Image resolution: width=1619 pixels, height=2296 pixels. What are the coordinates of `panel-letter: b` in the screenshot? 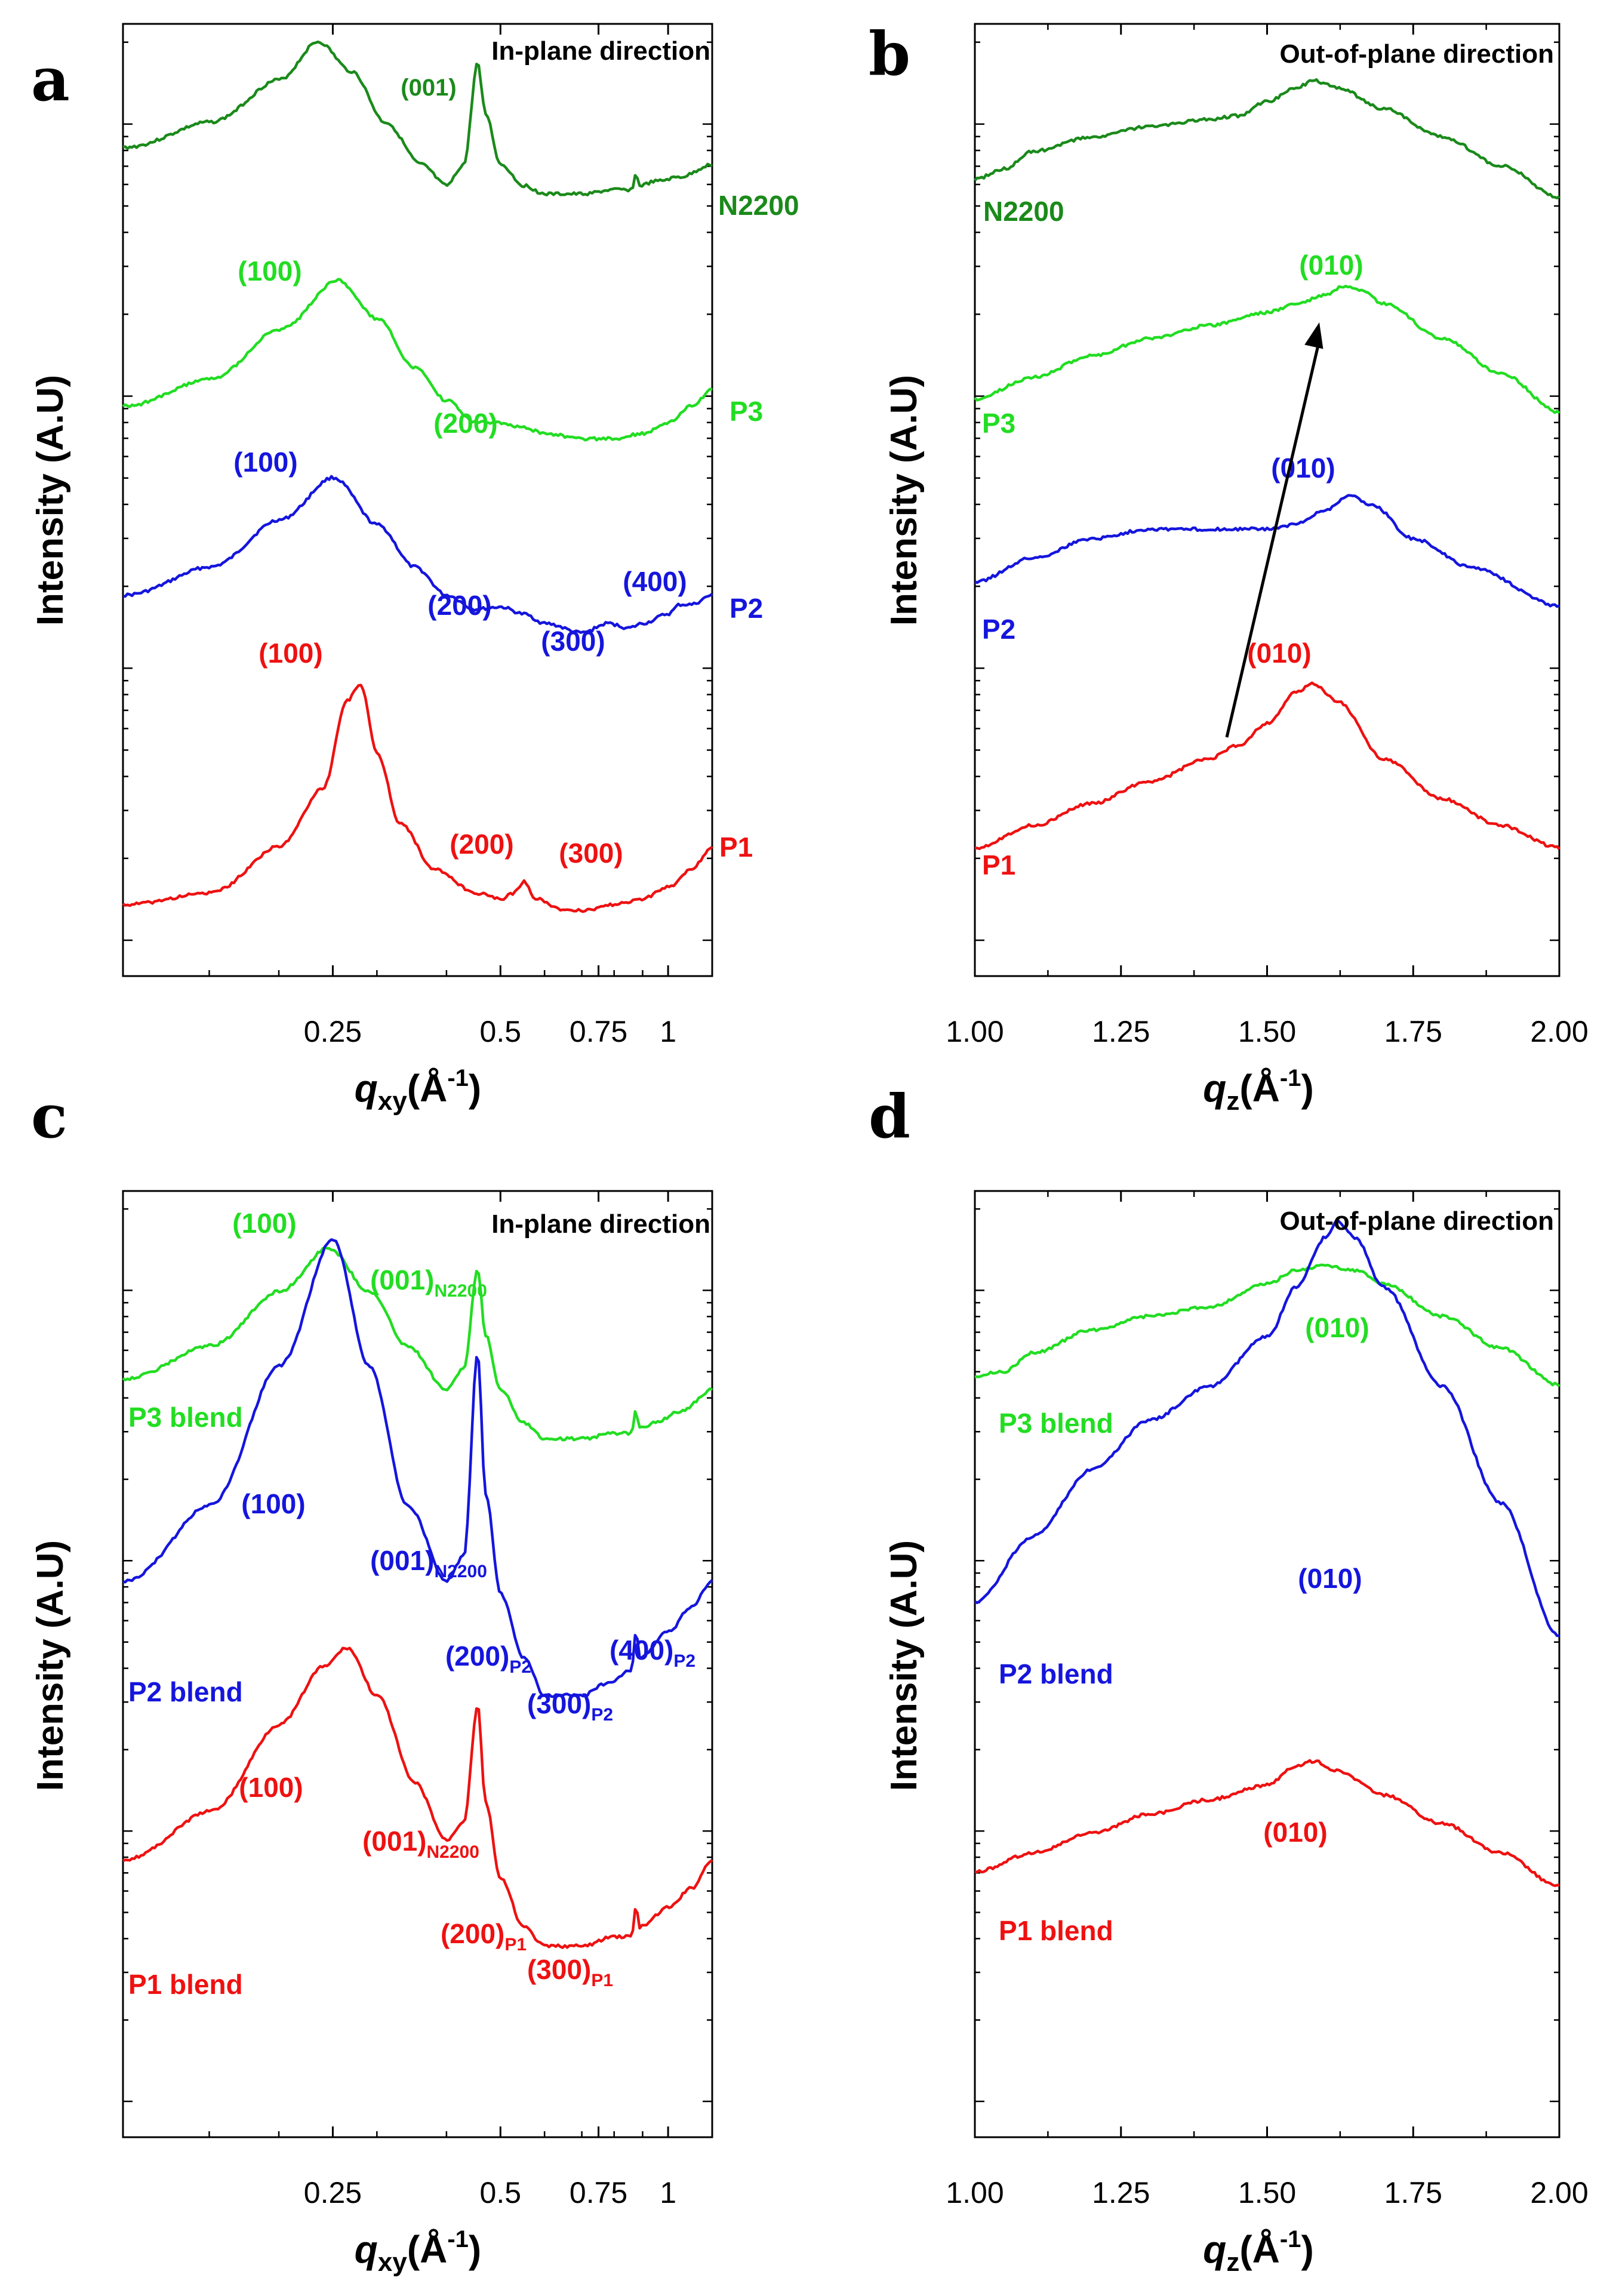 It's located at (889, 54).